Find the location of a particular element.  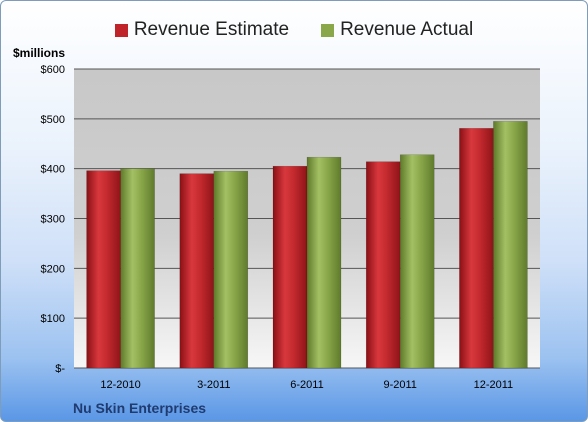

y-axis-ticks: $- $100 $200 $300 $400 $500 $600 is located at coordinates (53, 219).